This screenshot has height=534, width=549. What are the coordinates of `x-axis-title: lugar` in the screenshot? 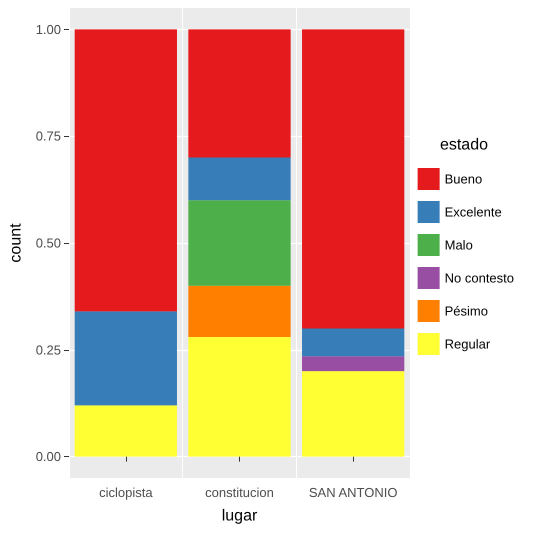 It's located at (240, 516).